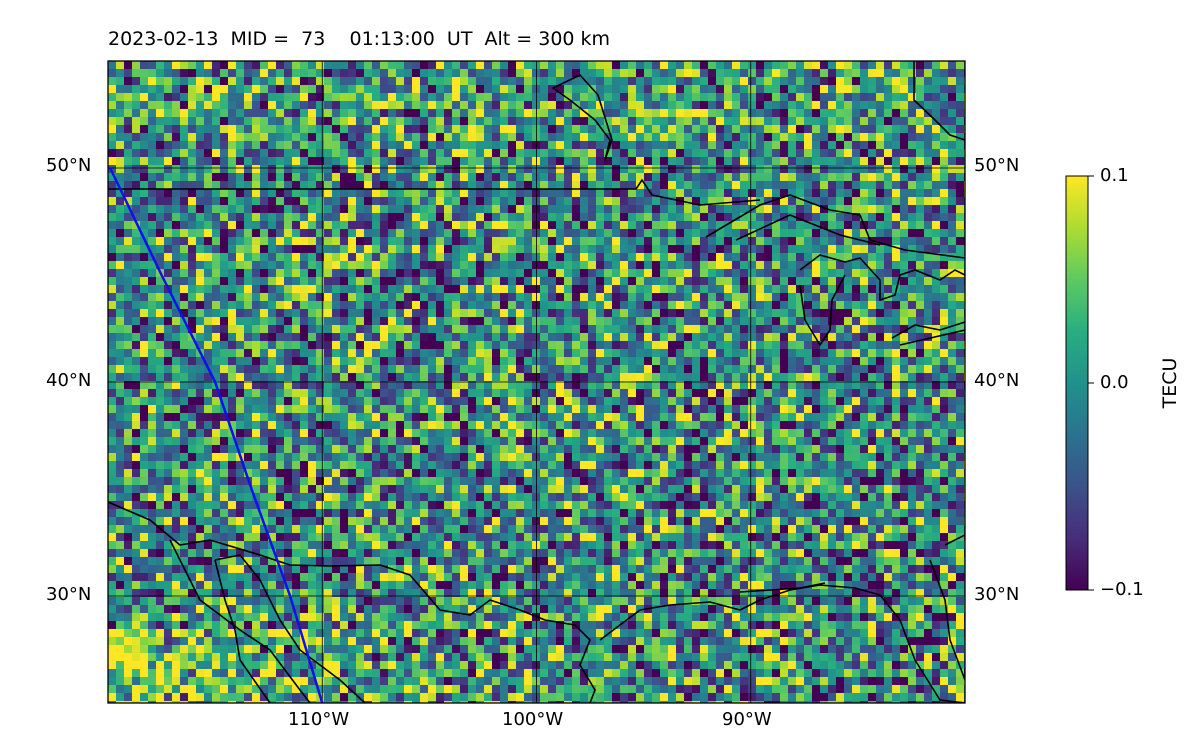  Describe the element at coordinates (69, 380) in the screenshot. I see `lat-label-left: 40°N` at that location.